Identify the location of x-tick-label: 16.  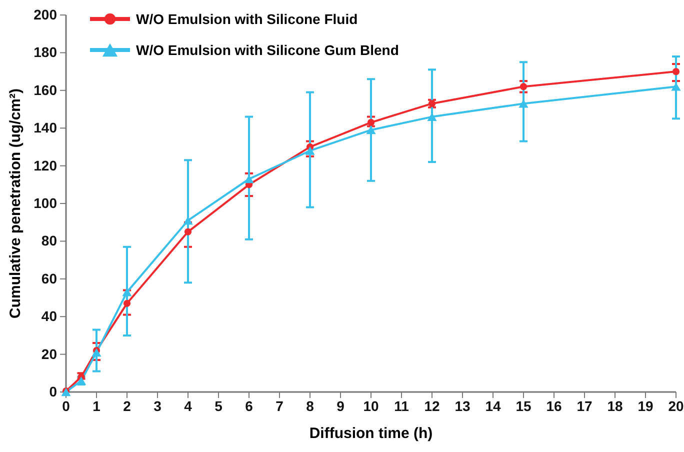
(554, 406).